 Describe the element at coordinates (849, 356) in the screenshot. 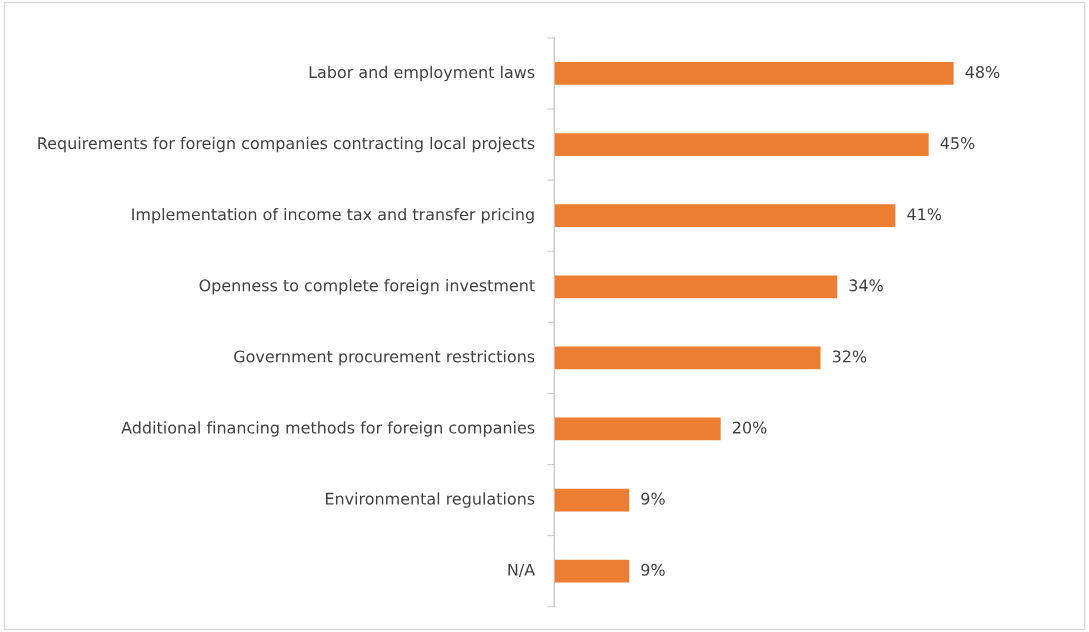

I see `data-label: 32%` at that location.